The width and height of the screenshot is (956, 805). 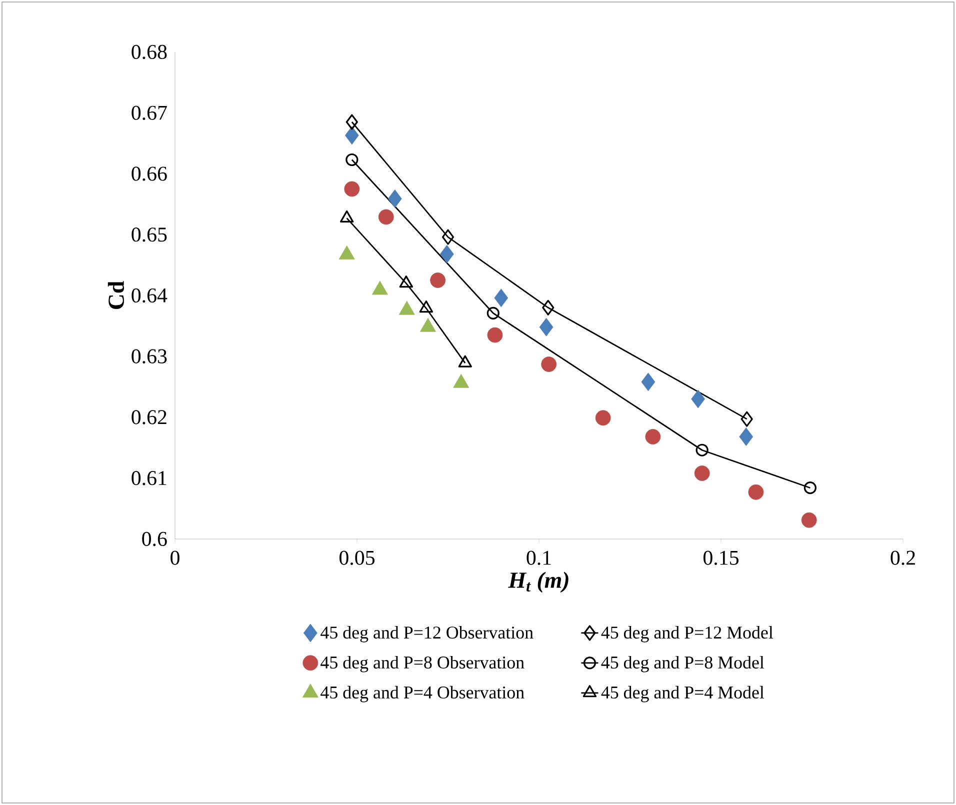 What do you see at coordinates (902, 557) in the screenshot?
I see `x-tick-label: 0.2` at bounding box center [902, 557].